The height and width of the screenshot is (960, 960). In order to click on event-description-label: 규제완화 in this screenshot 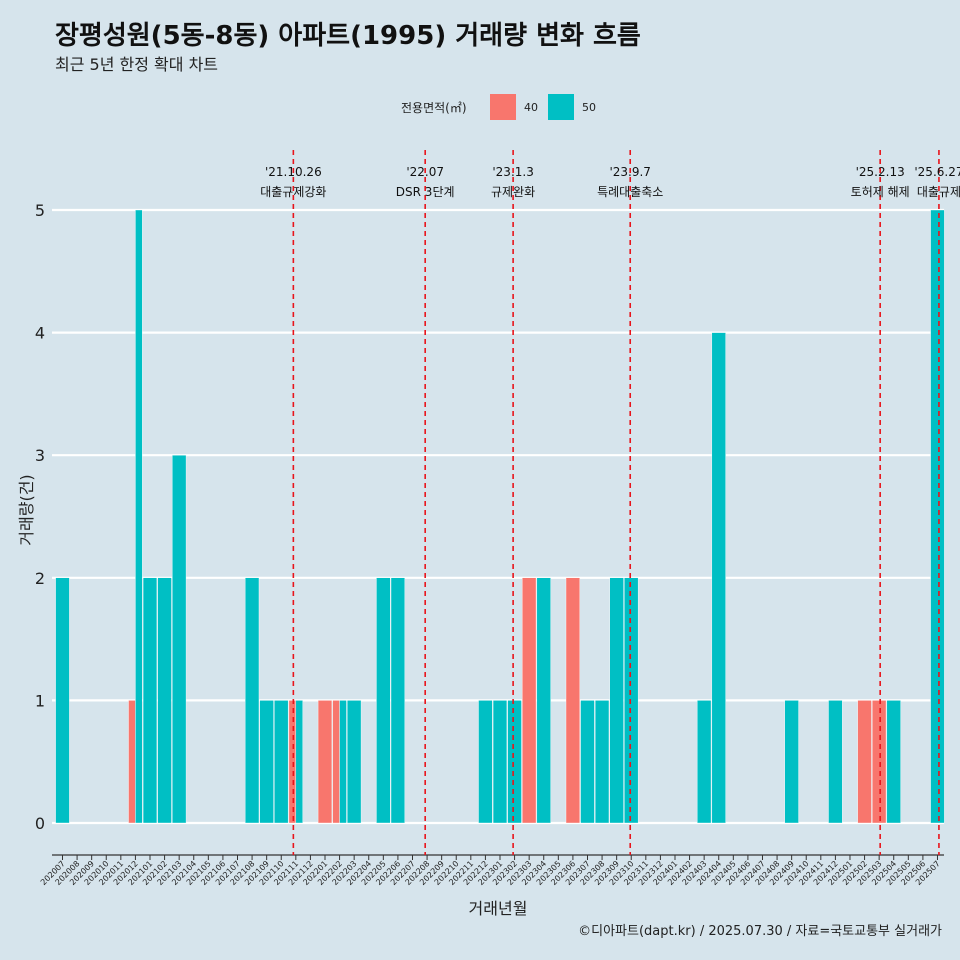, I will do `click(513, 192)`.